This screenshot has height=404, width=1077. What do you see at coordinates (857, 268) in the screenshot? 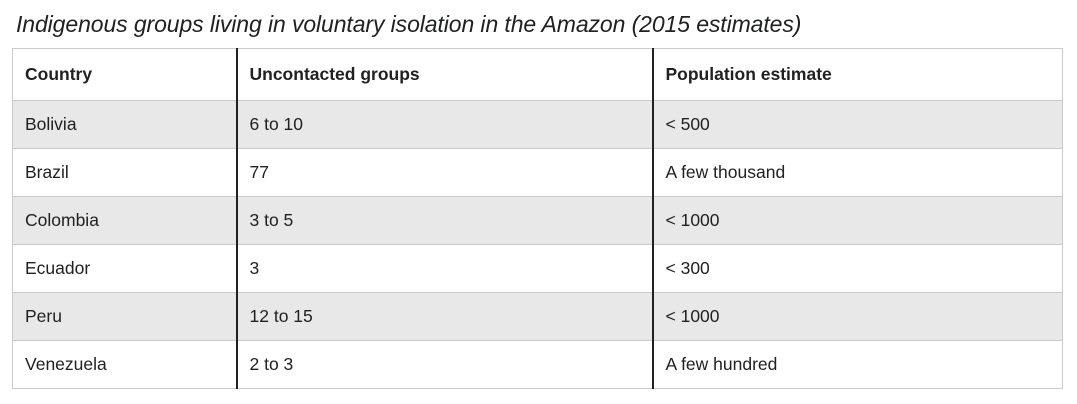
I see `population-cell: < 300` at bounding box center [857, 268].